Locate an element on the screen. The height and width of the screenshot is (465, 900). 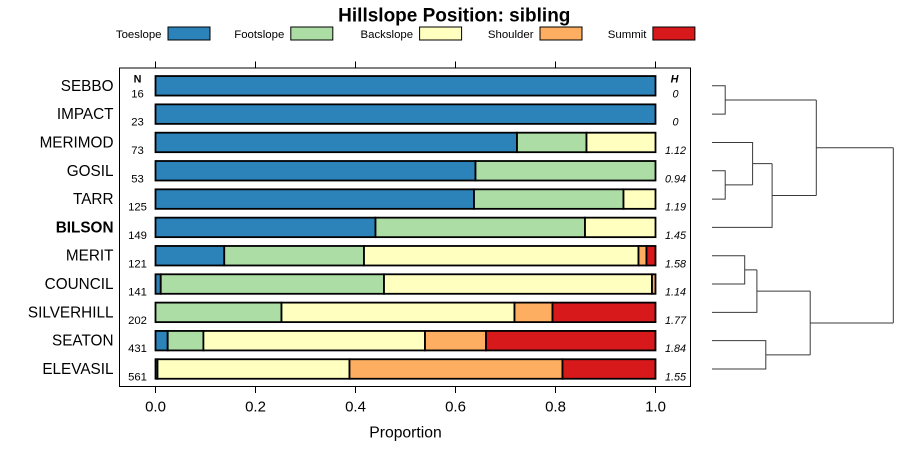
svg-text: 1.45 is located at coordinates (676, 236).